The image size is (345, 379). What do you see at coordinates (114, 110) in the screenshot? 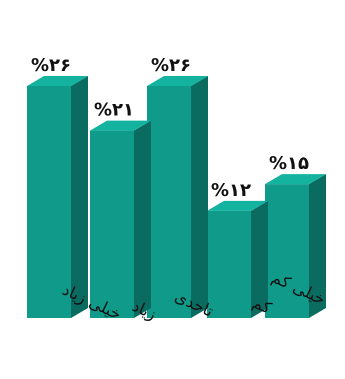
I see `value-label-1: %۲۱` at bounding box center [114, 110].